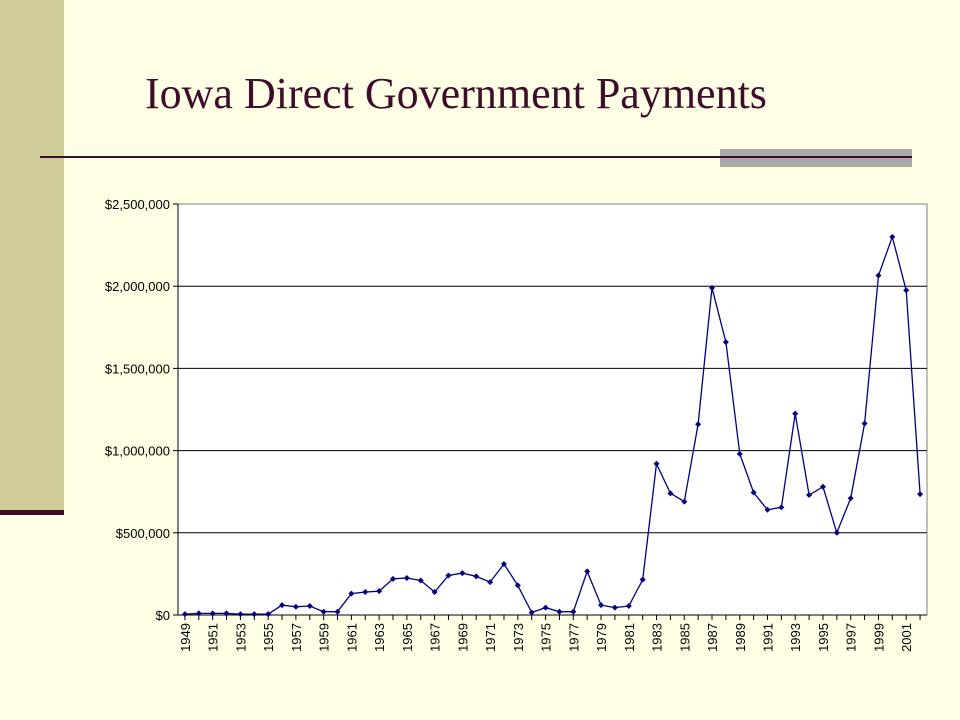  I want to click on x-tick-label: 1973, so click(518, 637).